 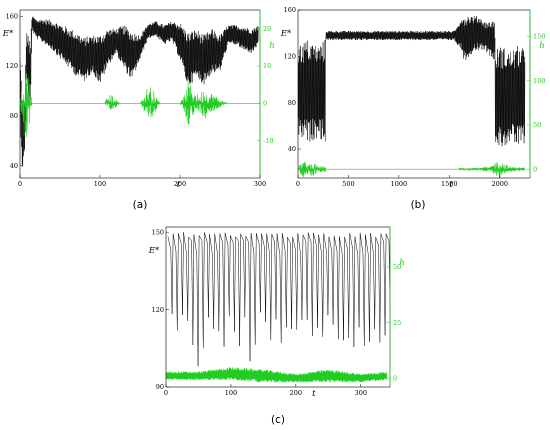 What do you see at coordinates (140, 205) in the screenshot?
I see `panel-caption: (a)` at bounding box center [140, 205].